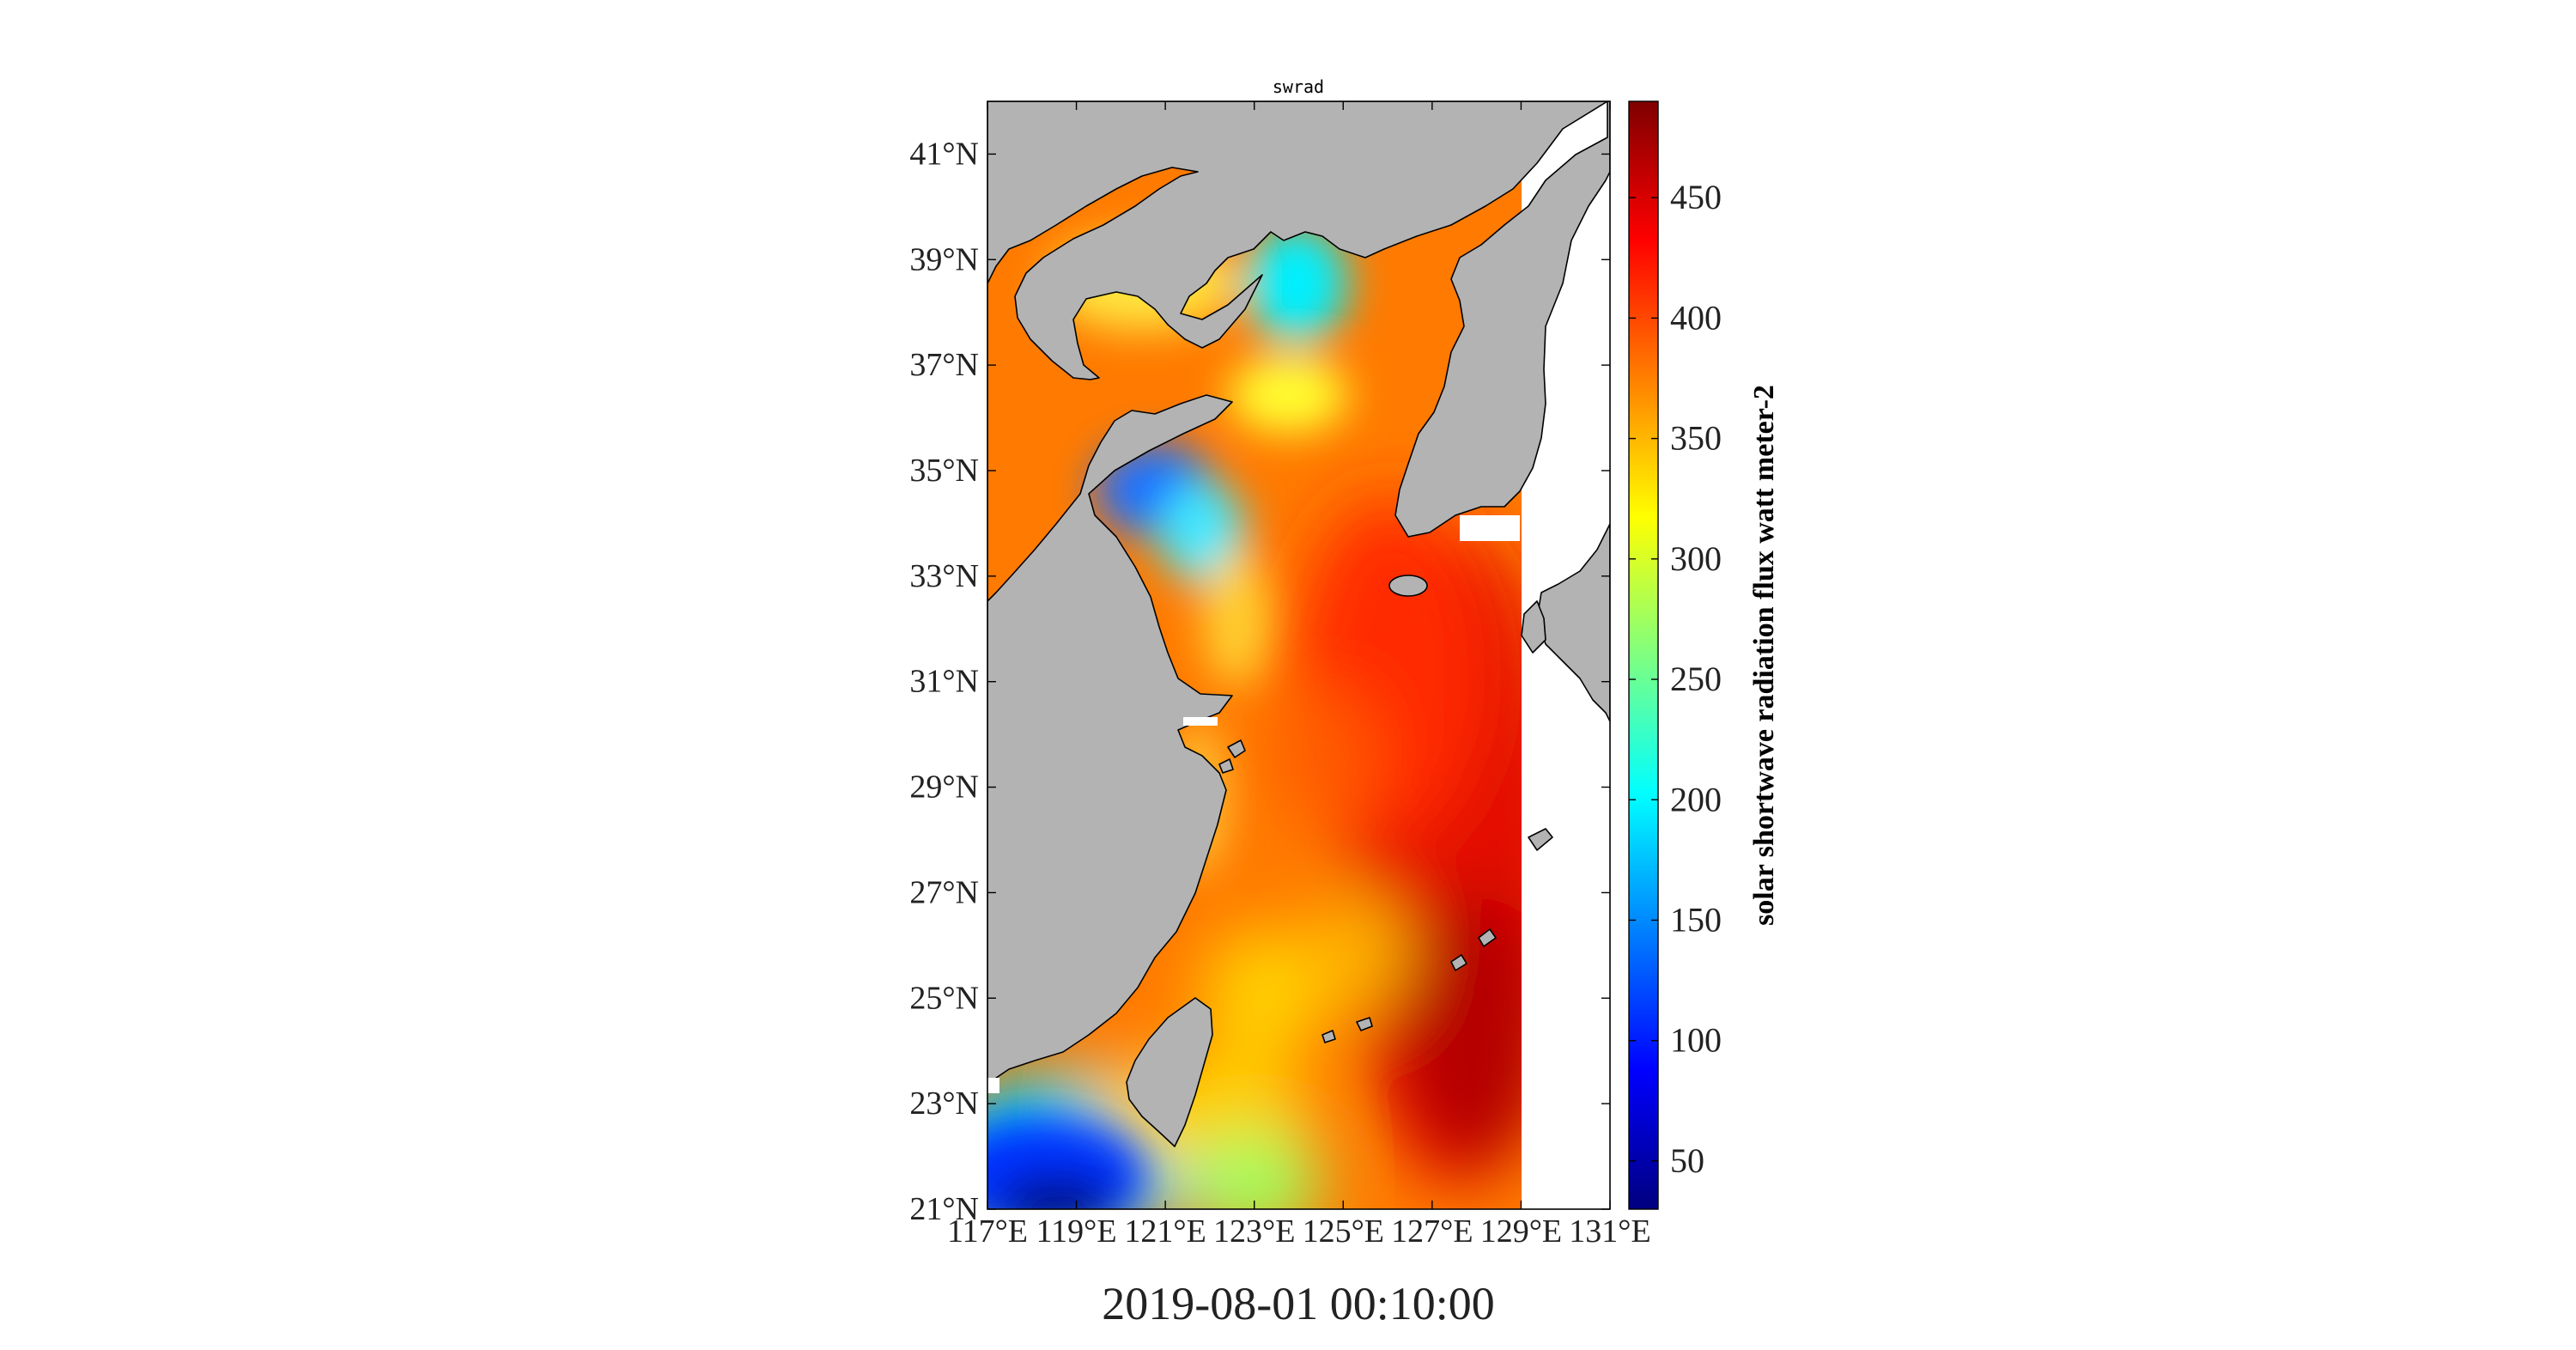  What do you see at coordinates (944, 576) in the screenshot?
I see `y-tick-label: 33°N` at bounding box center [944, 576].